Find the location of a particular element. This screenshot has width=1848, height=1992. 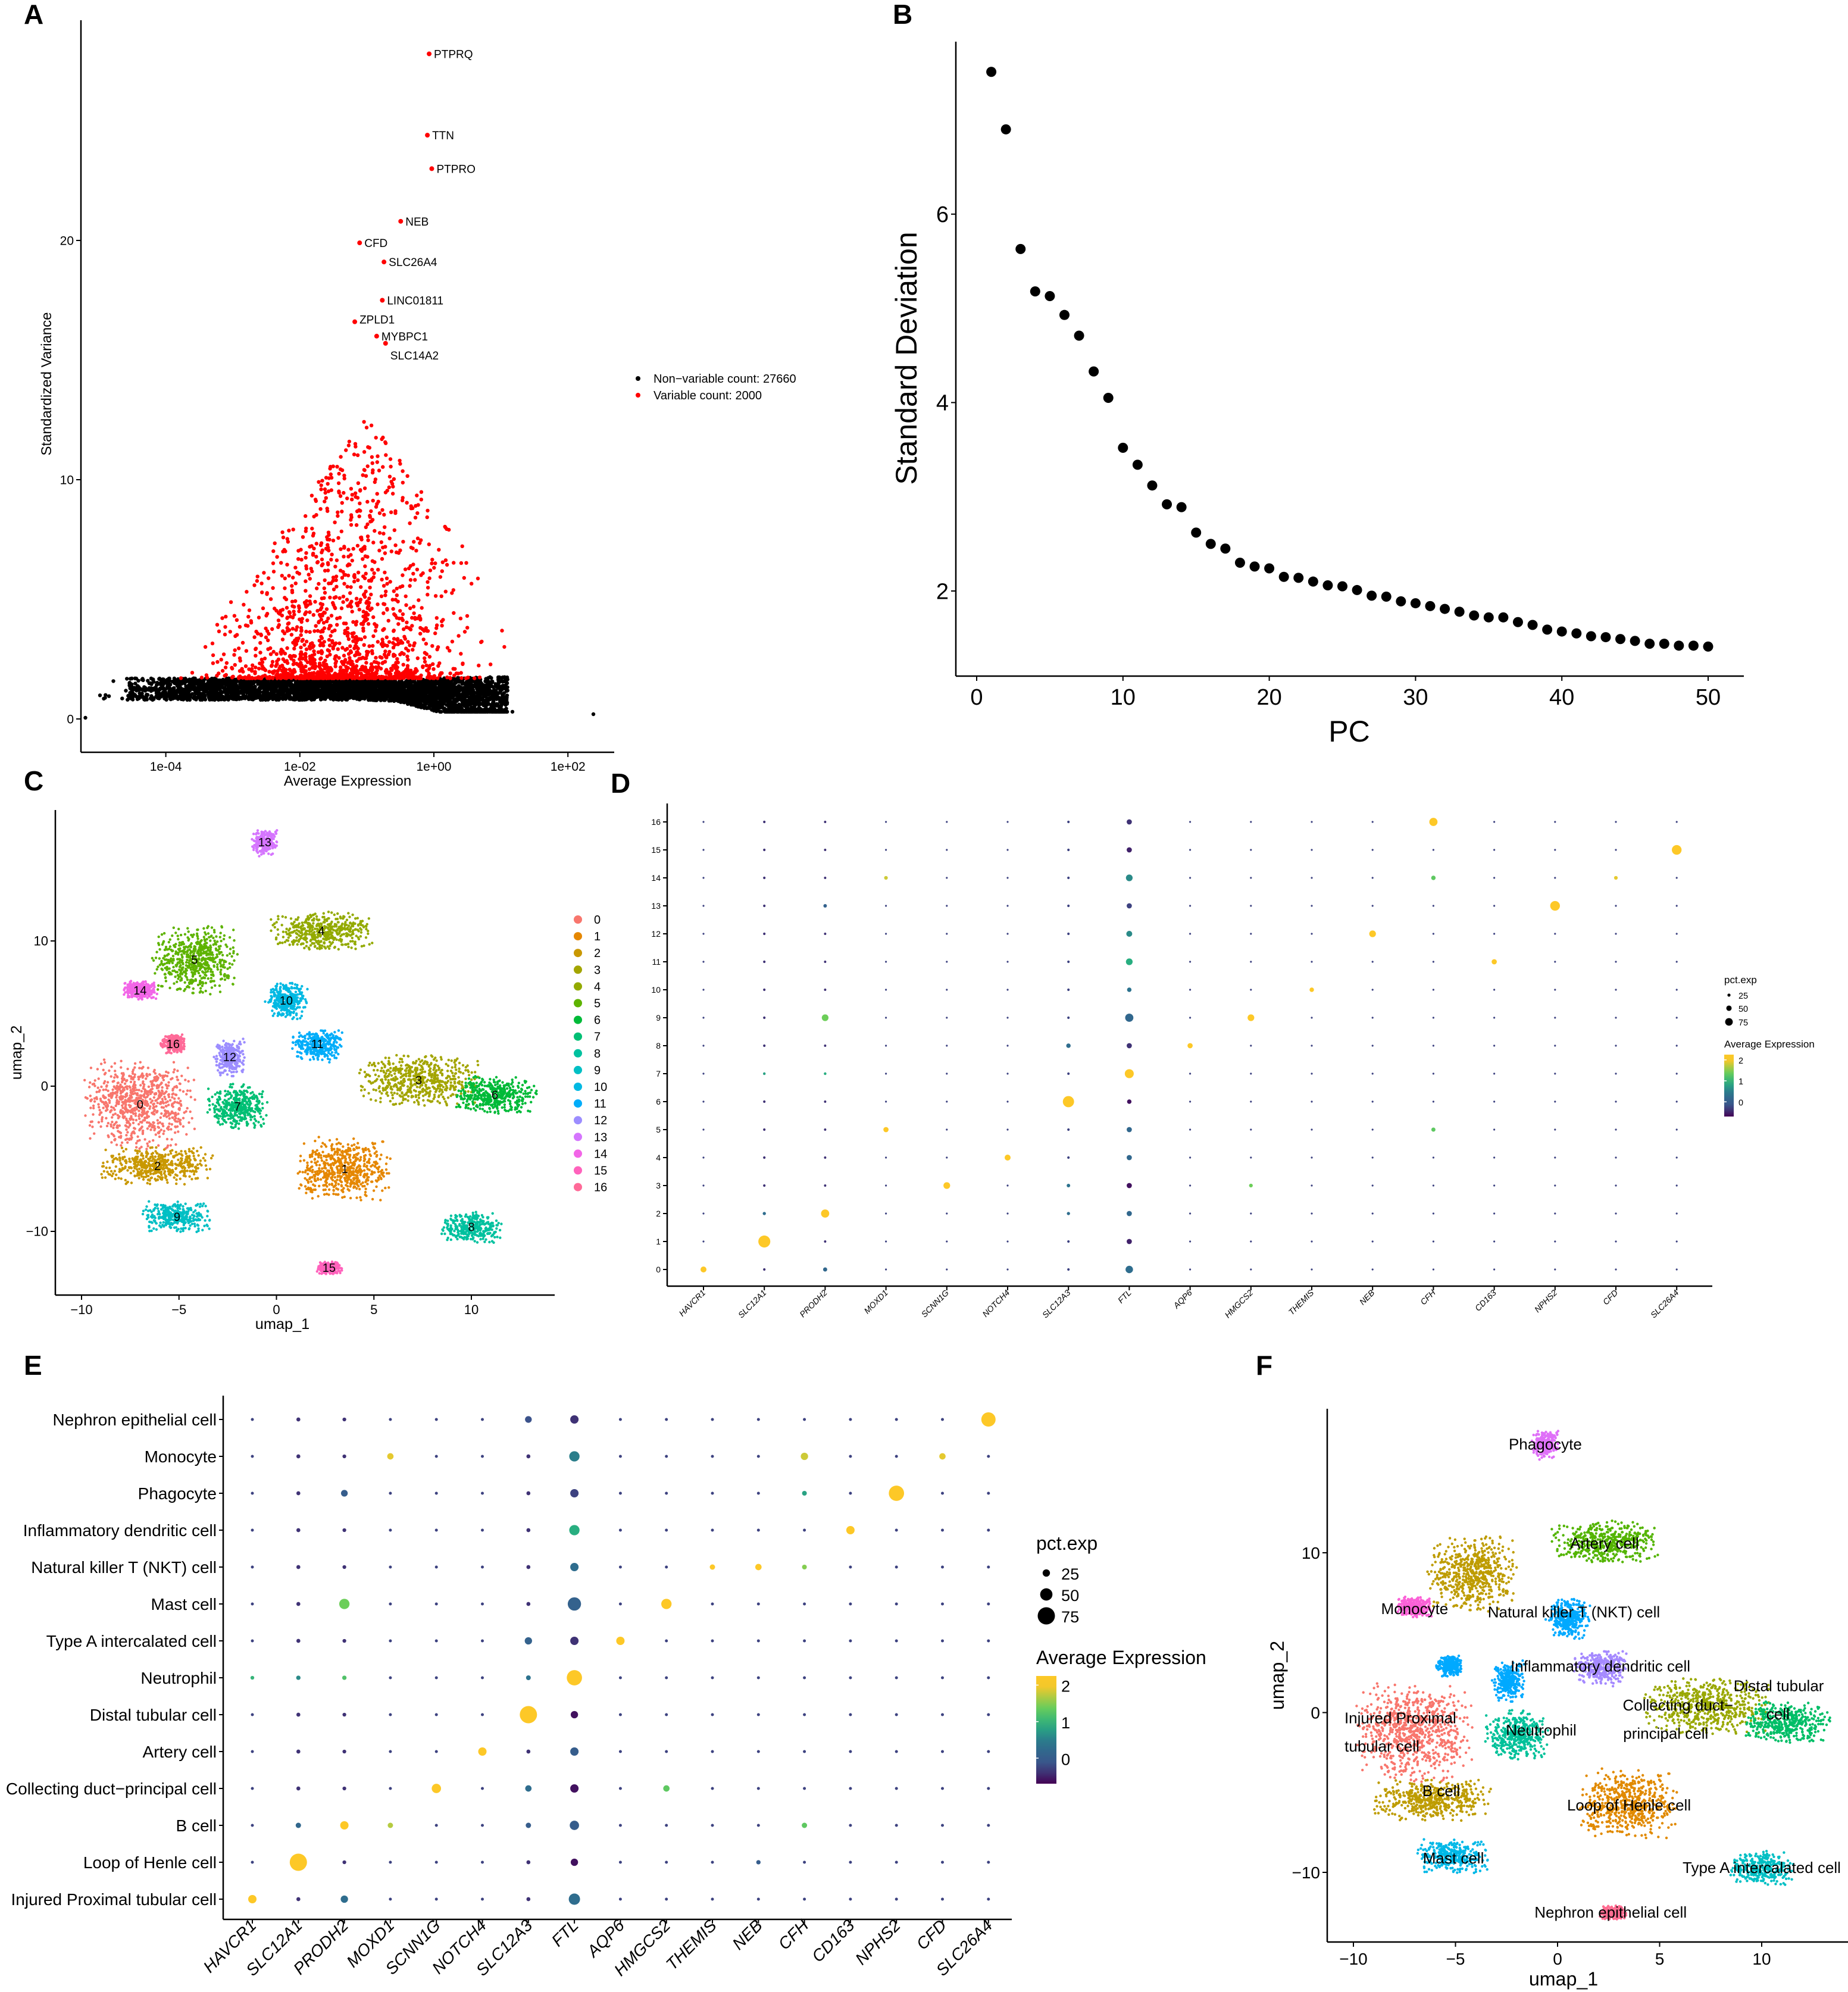

gene-label: PRODH2 is located at coordinates (813, 1303).